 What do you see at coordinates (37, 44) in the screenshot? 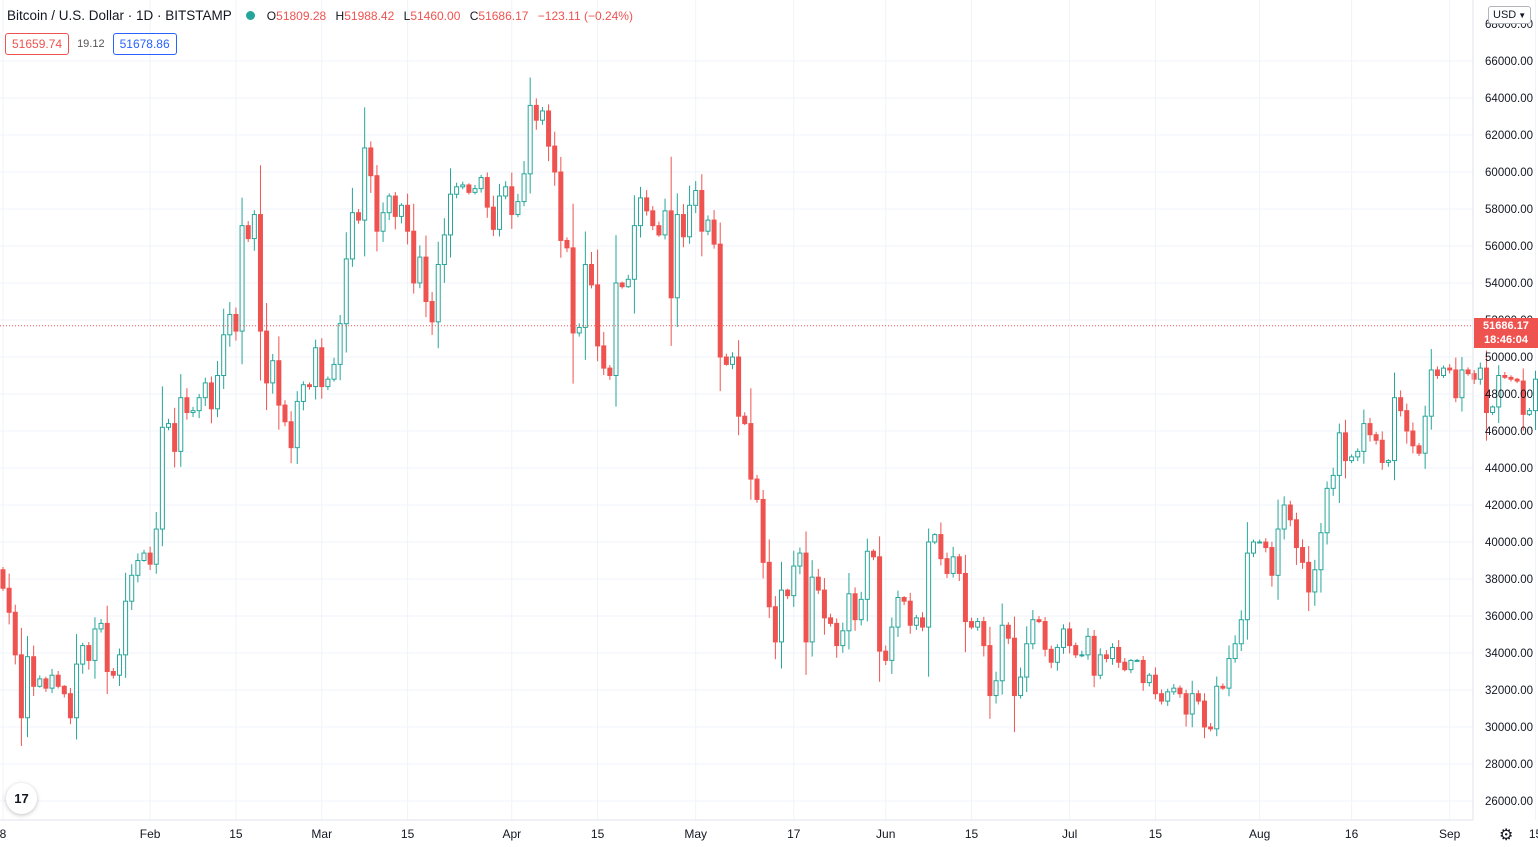
I see `bid-price-button: 51659.74` at bounding box center [37, 44].